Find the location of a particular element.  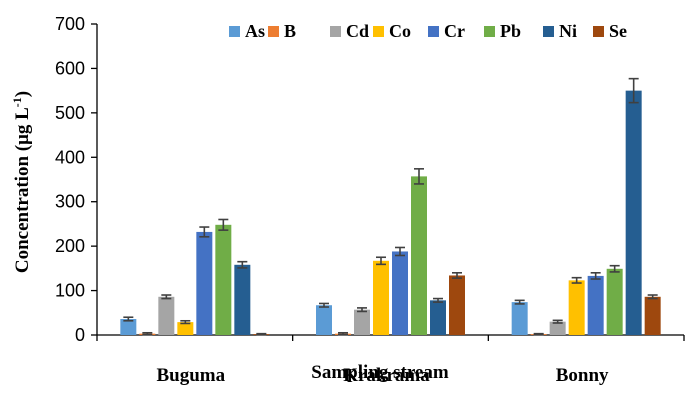

x-tick-label: Bonny is located at coordinates (582, 375).